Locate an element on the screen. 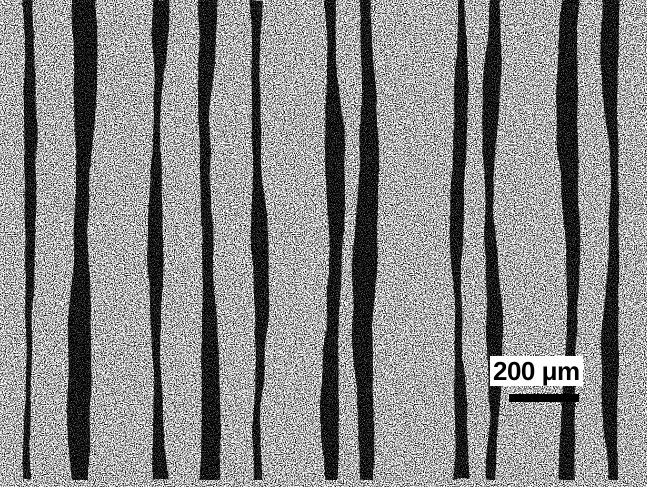 Image resolution: width=647 pixels, height=487 pixels. scale-bar is located at coordinates (544, 398).